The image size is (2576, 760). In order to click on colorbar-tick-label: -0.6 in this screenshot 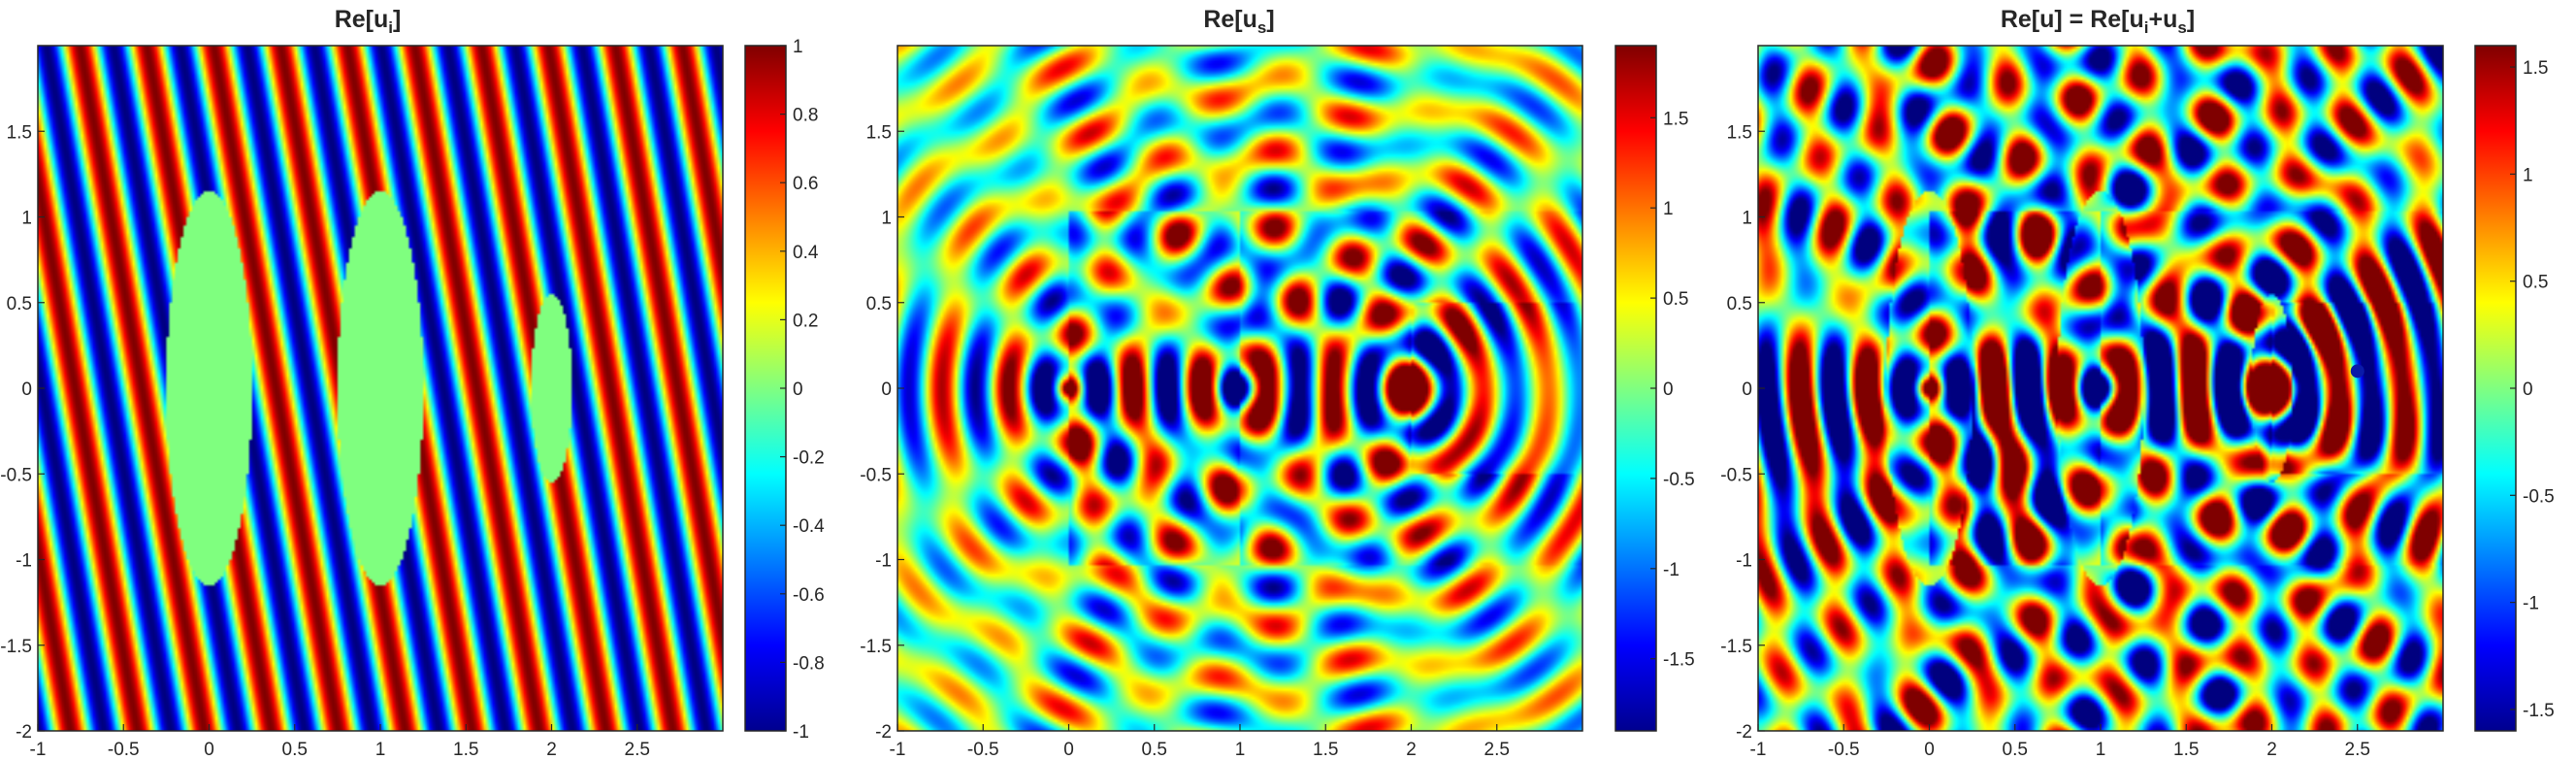, I will do `click(809, 595)`.